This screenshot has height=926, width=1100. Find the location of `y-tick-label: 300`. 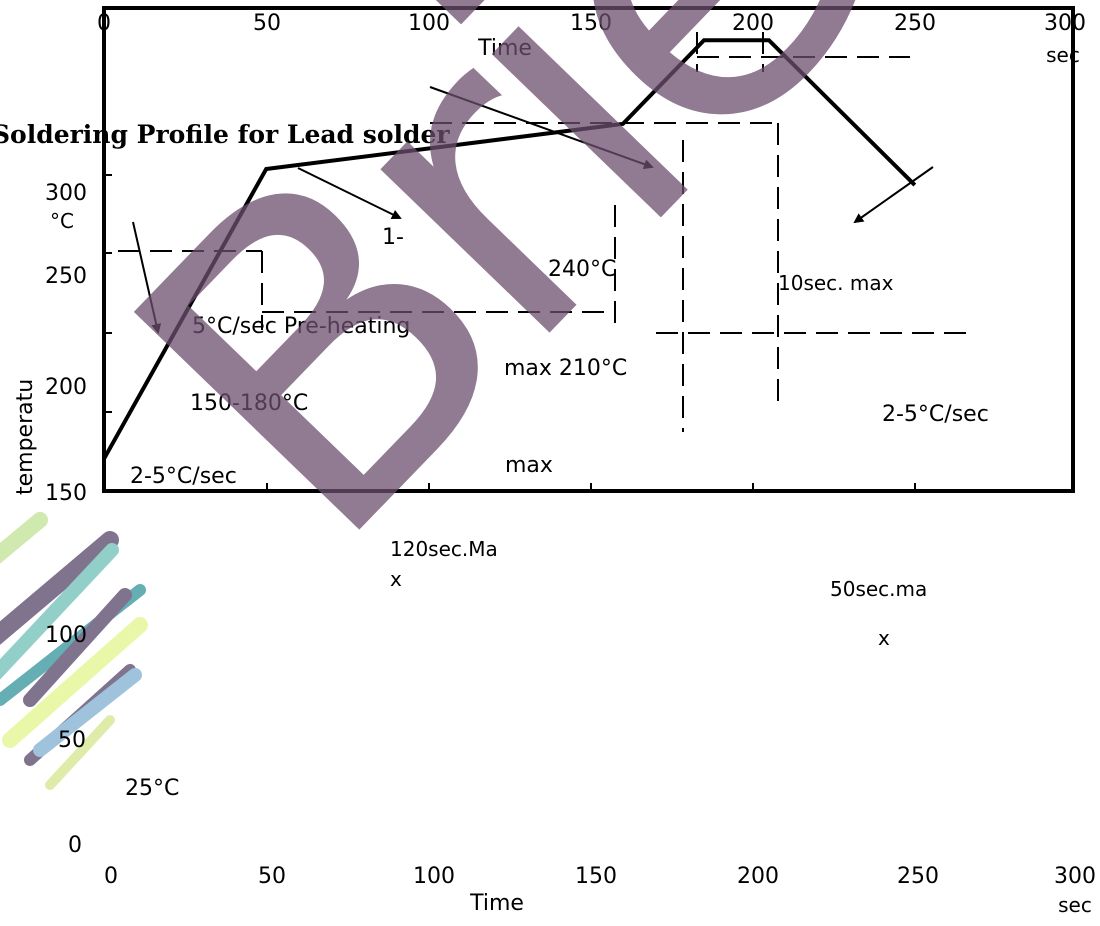

y-tick-label: 300 is located at coordinates (66, 193).